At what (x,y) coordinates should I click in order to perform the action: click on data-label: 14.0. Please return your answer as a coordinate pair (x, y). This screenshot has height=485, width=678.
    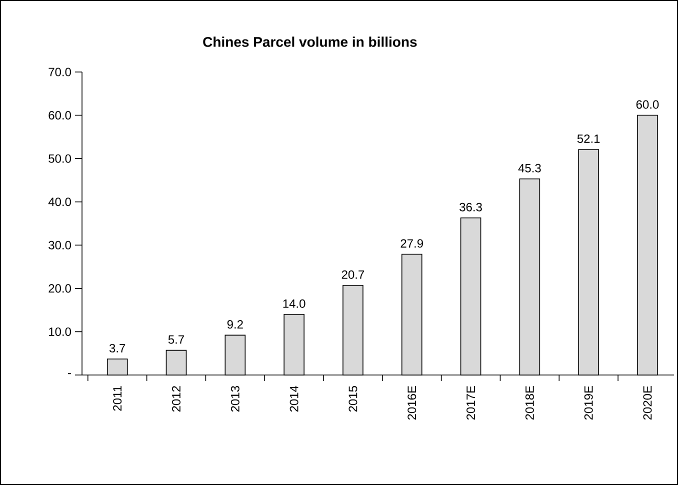
    Looking at the image, I should click on (294, 303).